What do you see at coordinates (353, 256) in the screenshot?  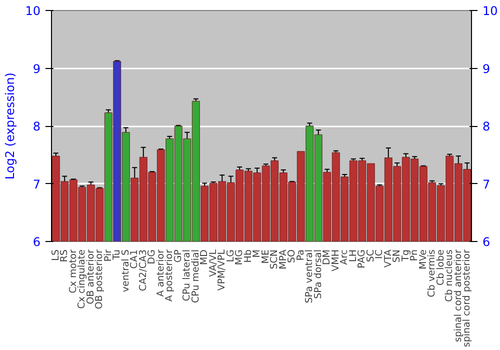 I see `x-tick-label: LH` at bounding box center [353, 256].